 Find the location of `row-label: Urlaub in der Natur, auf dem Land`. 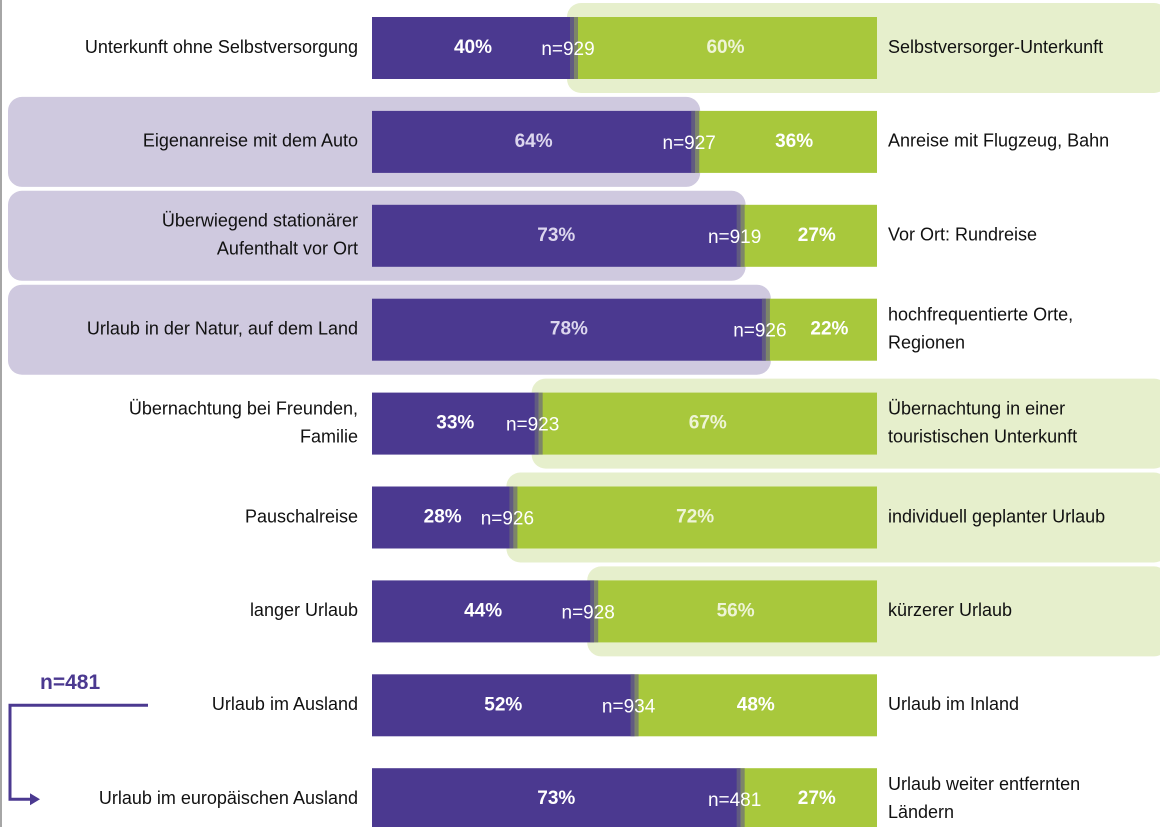

row-label: Urlaub in der Natur, auf dem Land is located at coordinates (222, 328).